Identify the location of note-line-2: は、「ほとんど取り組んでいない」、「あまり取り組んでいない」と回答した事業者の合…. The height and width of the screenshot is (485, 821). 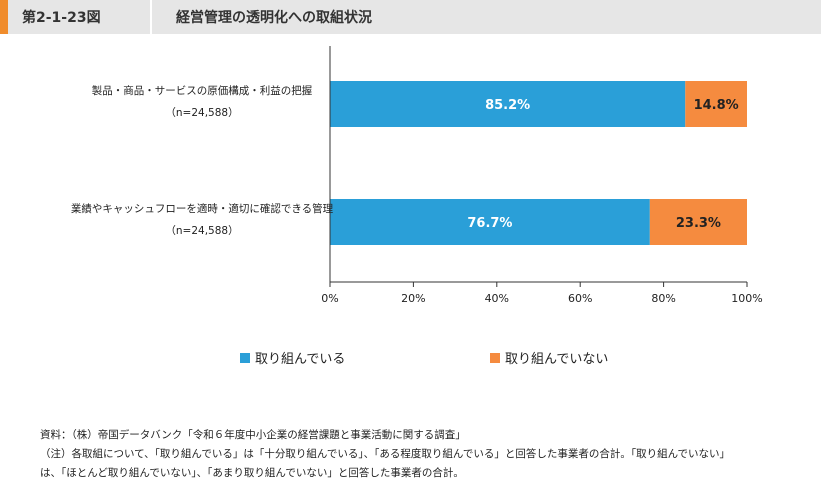
(252, 473).